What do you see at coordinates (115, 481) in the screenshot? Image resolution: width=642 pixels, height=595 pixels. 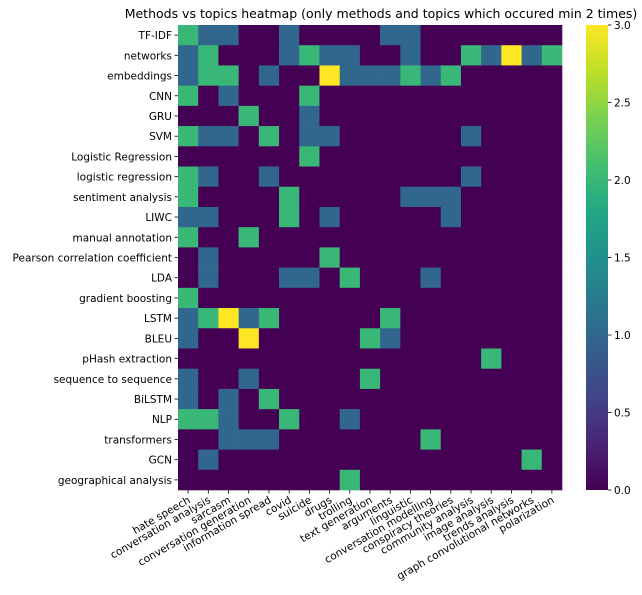 I see `y-tick-label: geographical analysis` at bounding box center [115, 481].